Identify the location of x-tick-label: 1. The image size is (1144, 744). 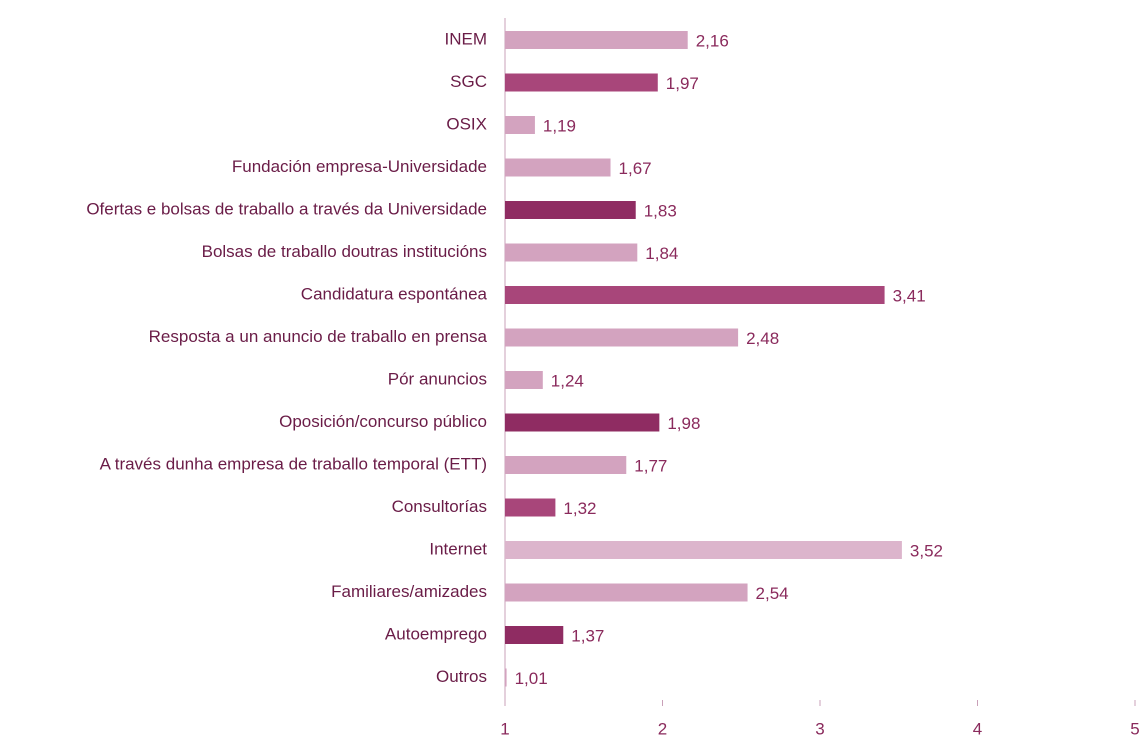
(504, 728).